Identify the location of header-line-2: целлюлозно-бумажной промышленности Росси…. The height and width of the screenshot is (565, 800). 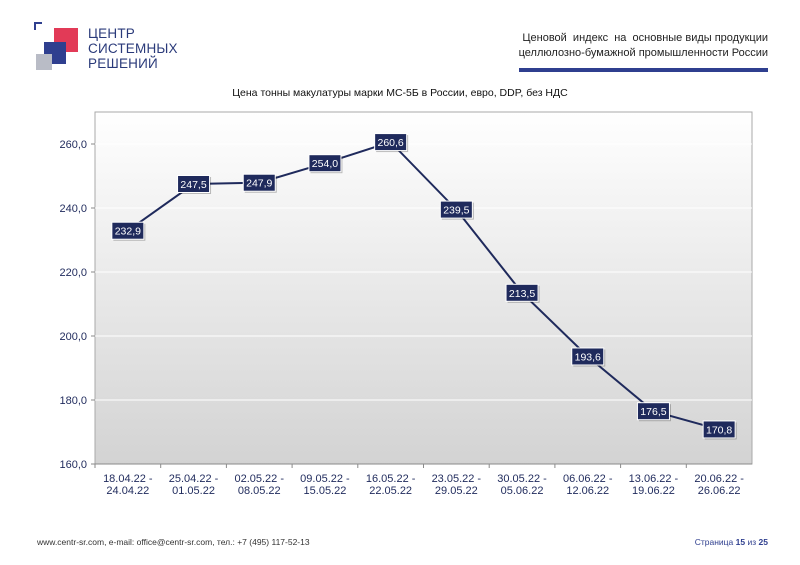
(643, 53).